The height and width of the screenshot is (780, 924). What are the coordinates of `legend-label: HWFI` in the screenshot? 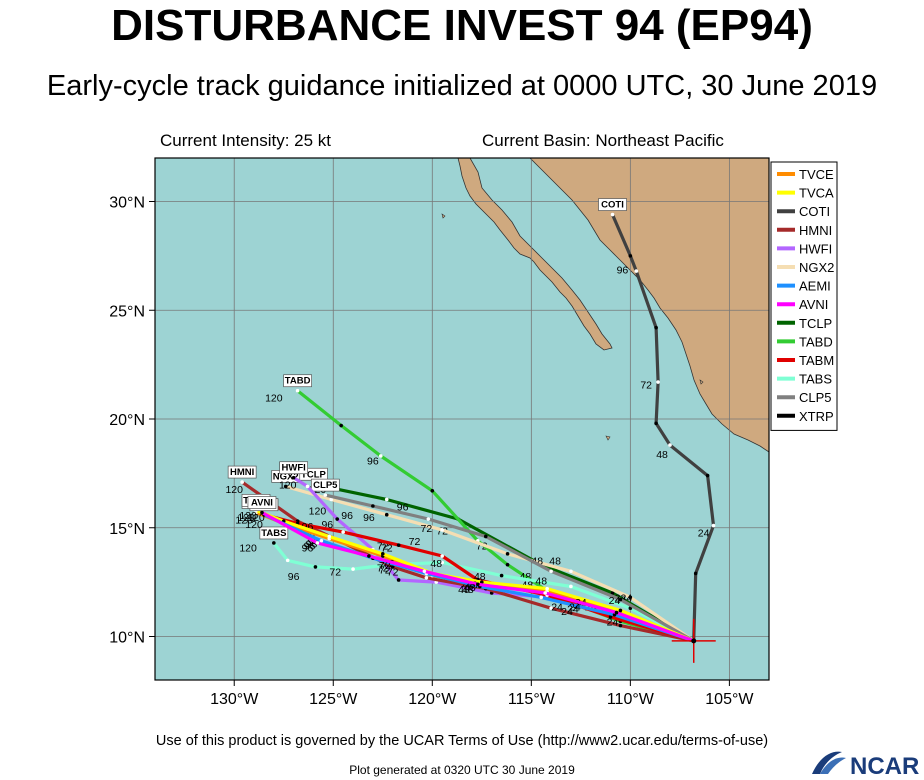 It's located at (815, 248).